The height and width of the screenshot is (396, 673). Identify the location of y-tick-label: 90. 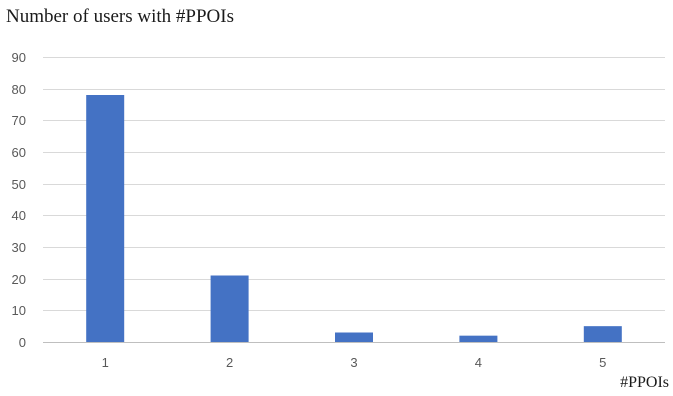
(19, 57).